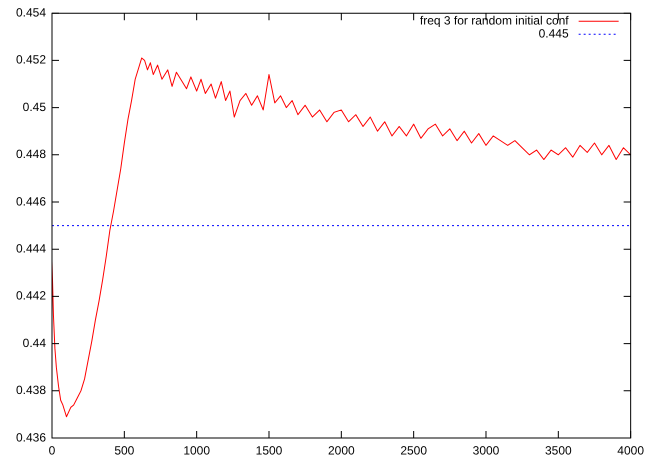  What do you see at coordinates (34, 343) in the screenshot?
I see `y-tick-label: 0.44` at bounding box center [34, 343].